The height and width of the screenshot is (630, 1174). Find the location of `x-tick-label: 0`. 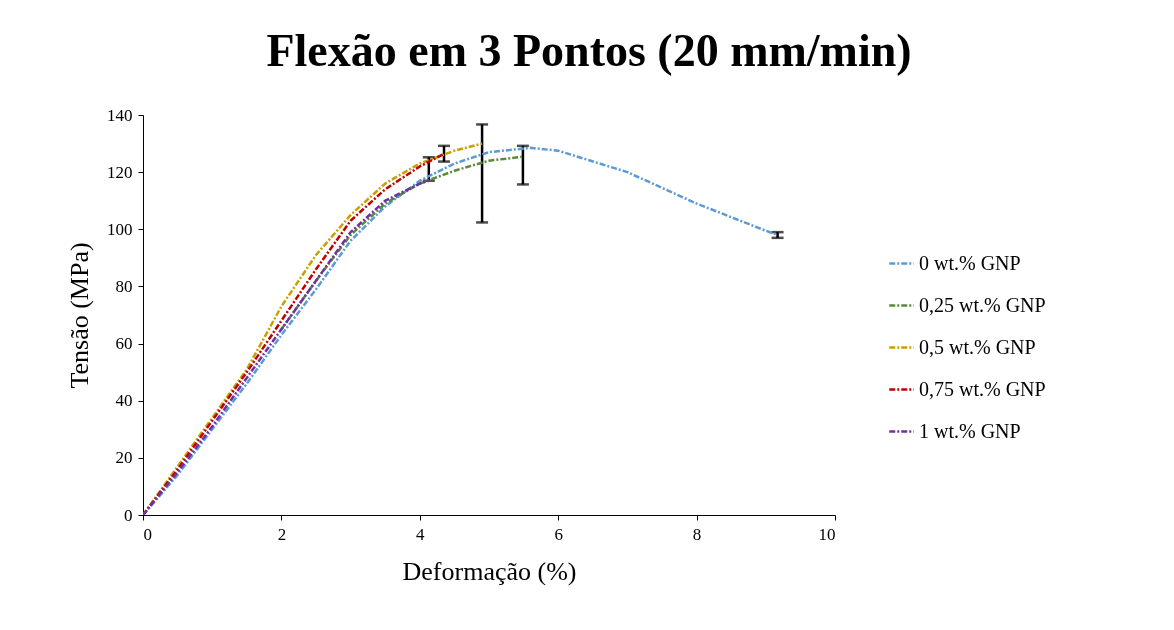

x-tick-label: 0 is located at coordinates (147, 534).